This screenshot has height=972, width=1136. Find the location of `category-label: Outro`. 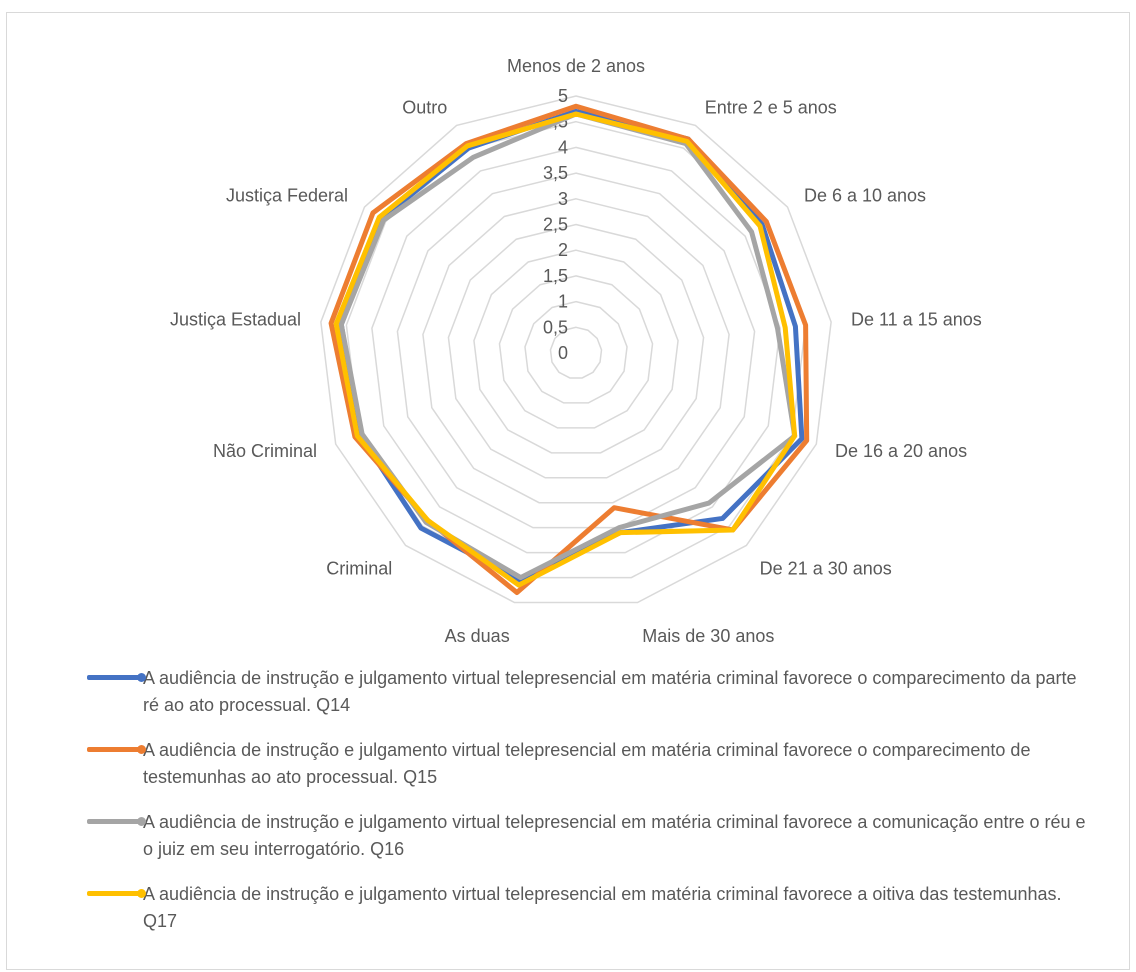

category-label: Outro is located at coordinates (424, 108).